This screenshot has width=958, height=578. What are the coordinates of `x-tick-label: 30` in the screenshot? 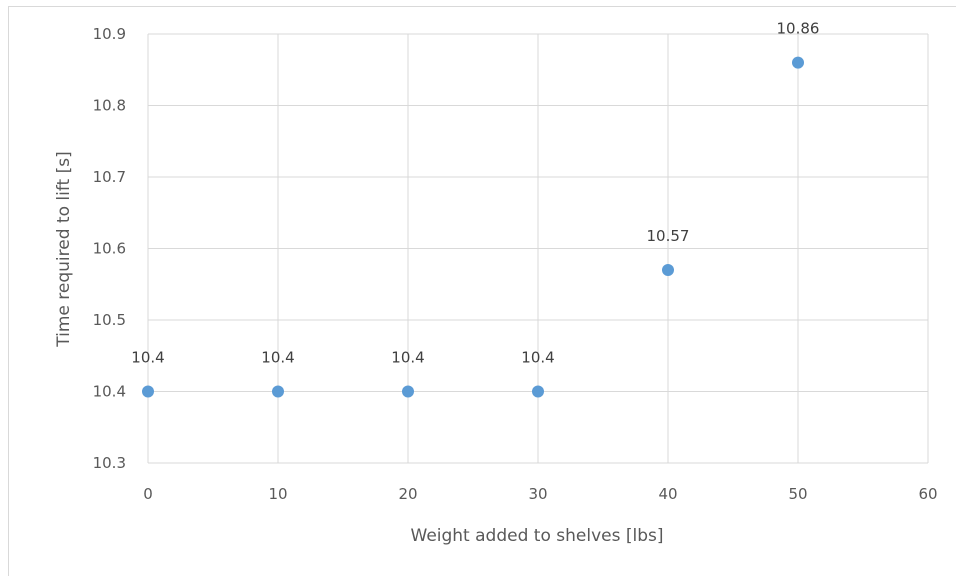 It's located at (537, 494).